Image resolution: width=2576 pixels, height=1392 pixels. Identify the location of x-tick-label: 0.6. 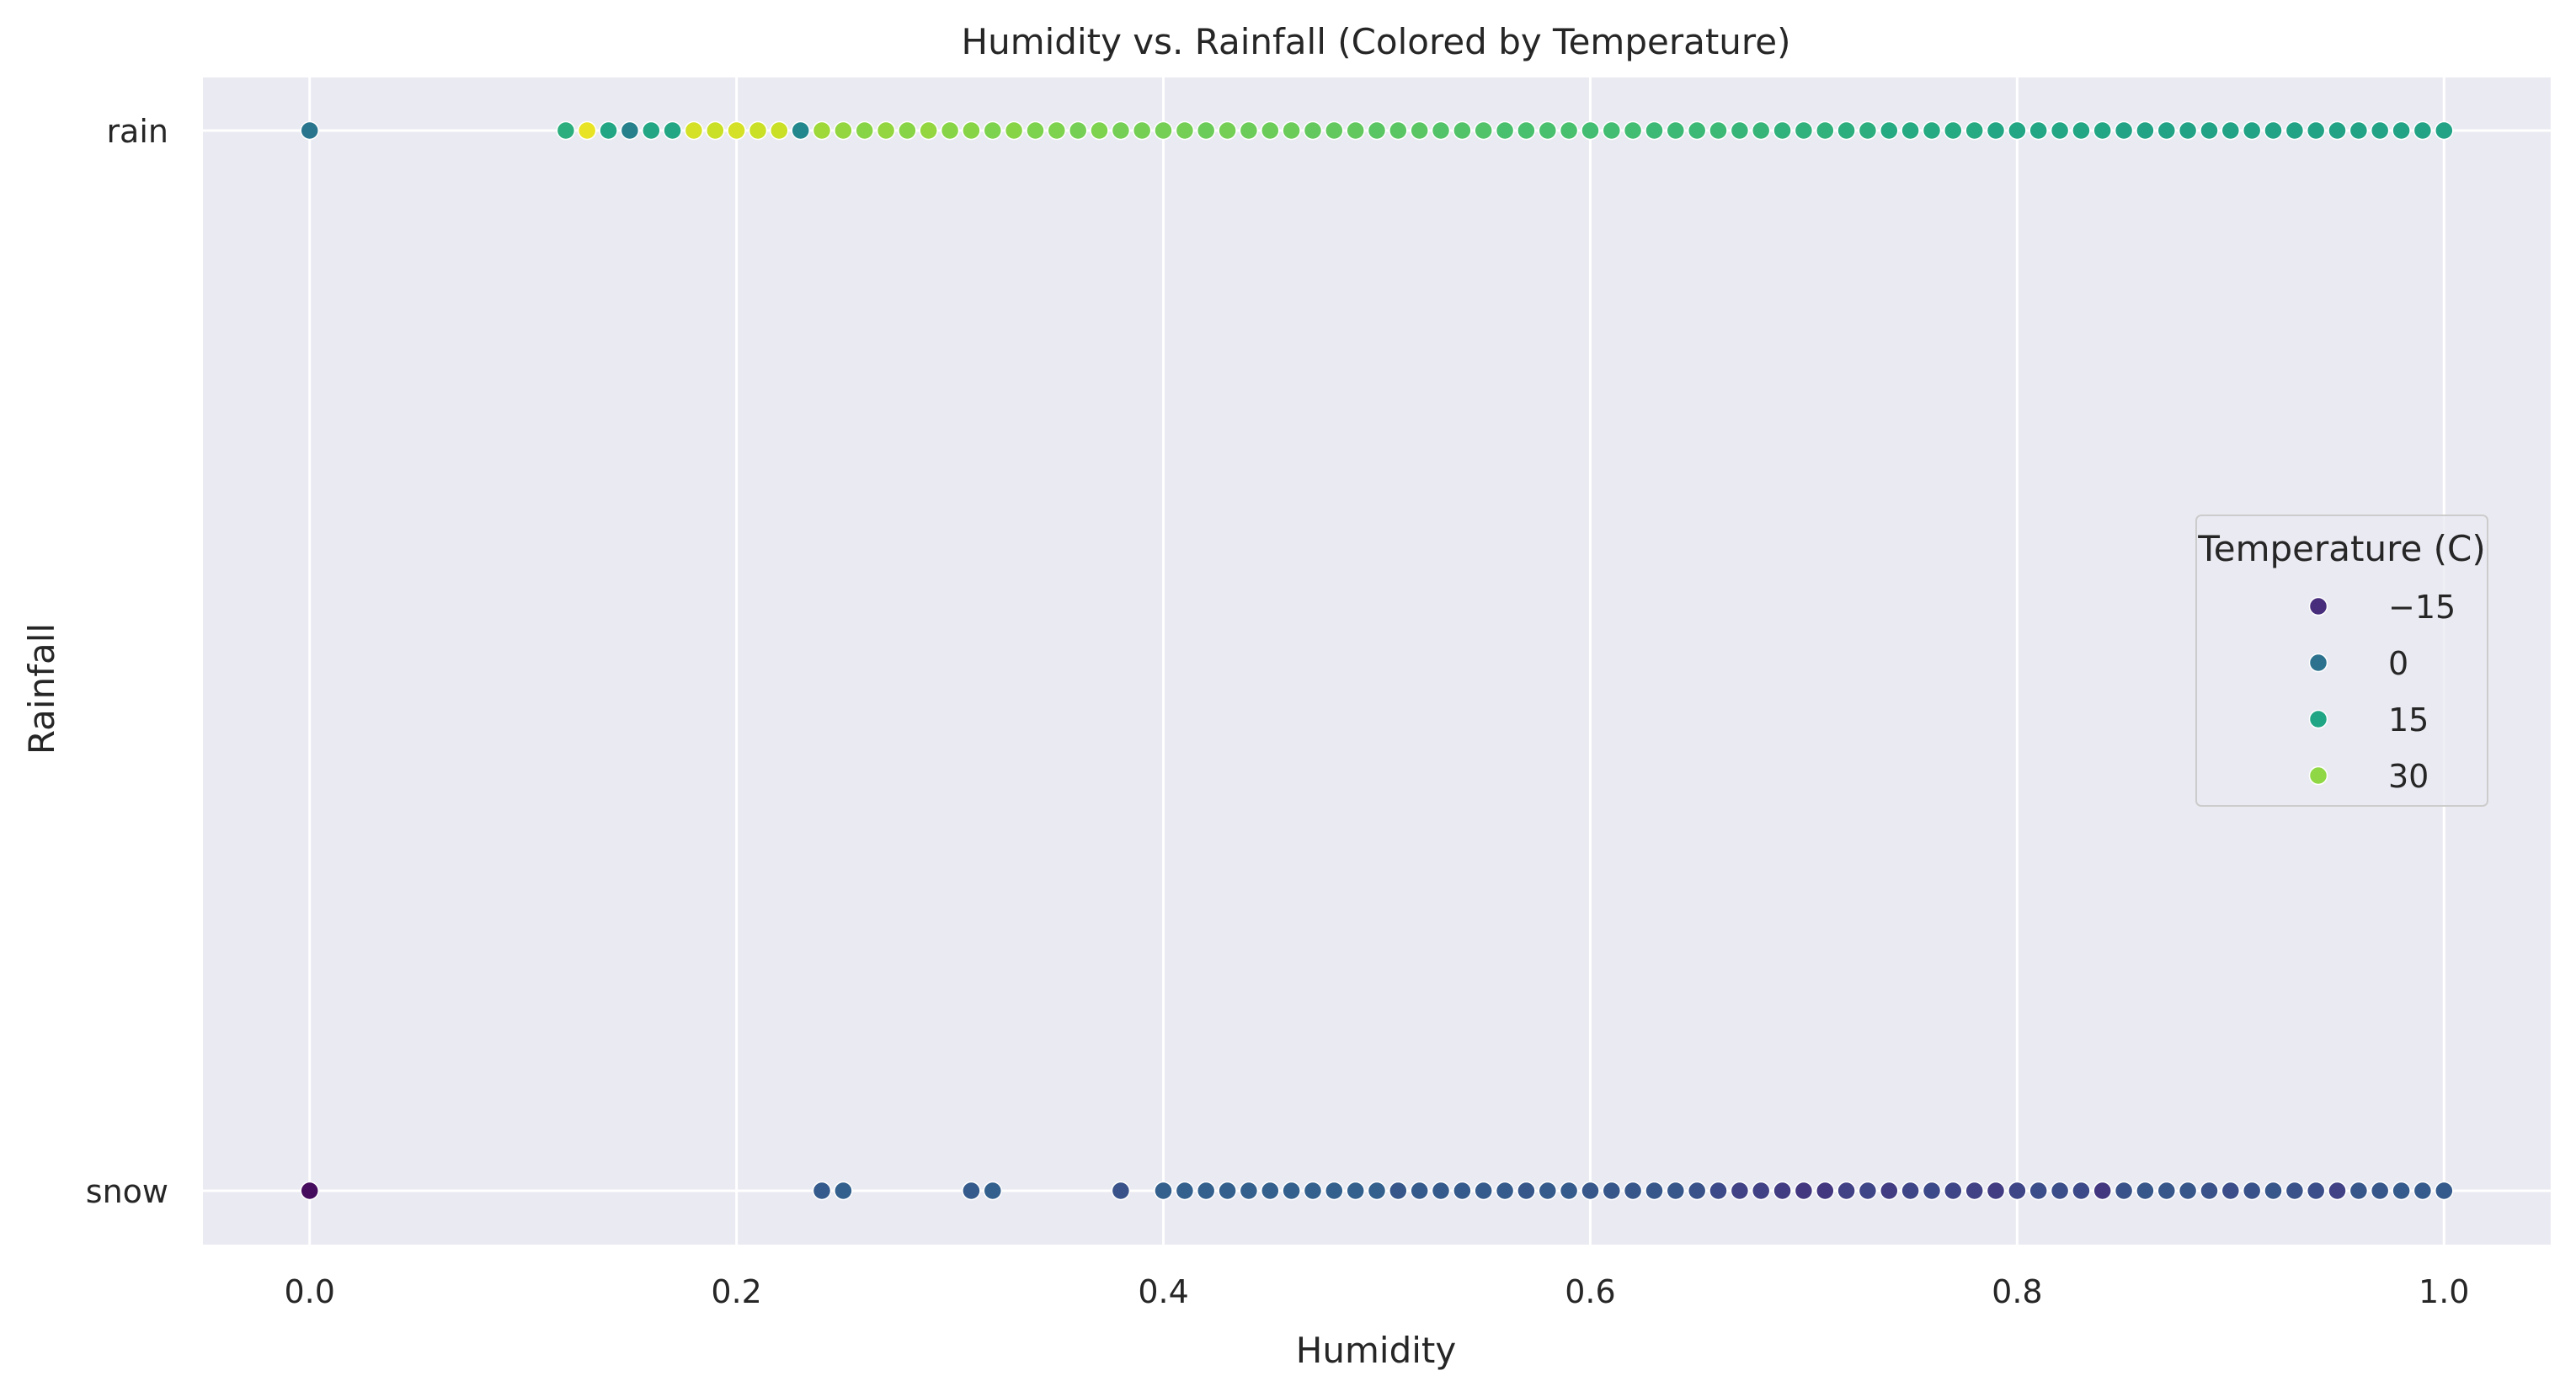
(1590, 1291).